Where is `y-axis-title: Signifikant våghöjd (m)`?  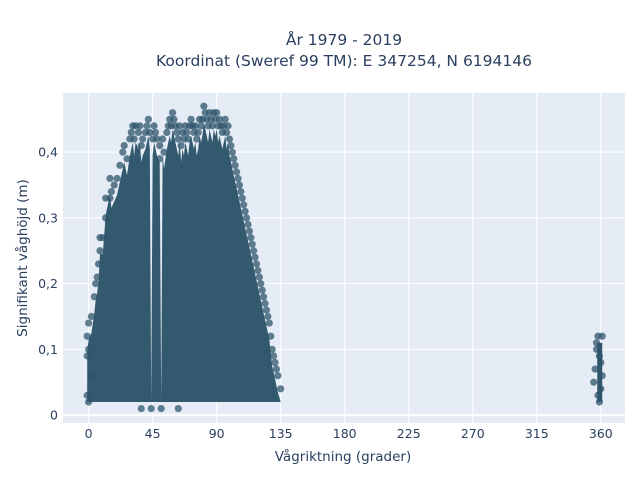
y-axis-title: Signifikant våghöjd (m) is located at coordinates (22, 258).